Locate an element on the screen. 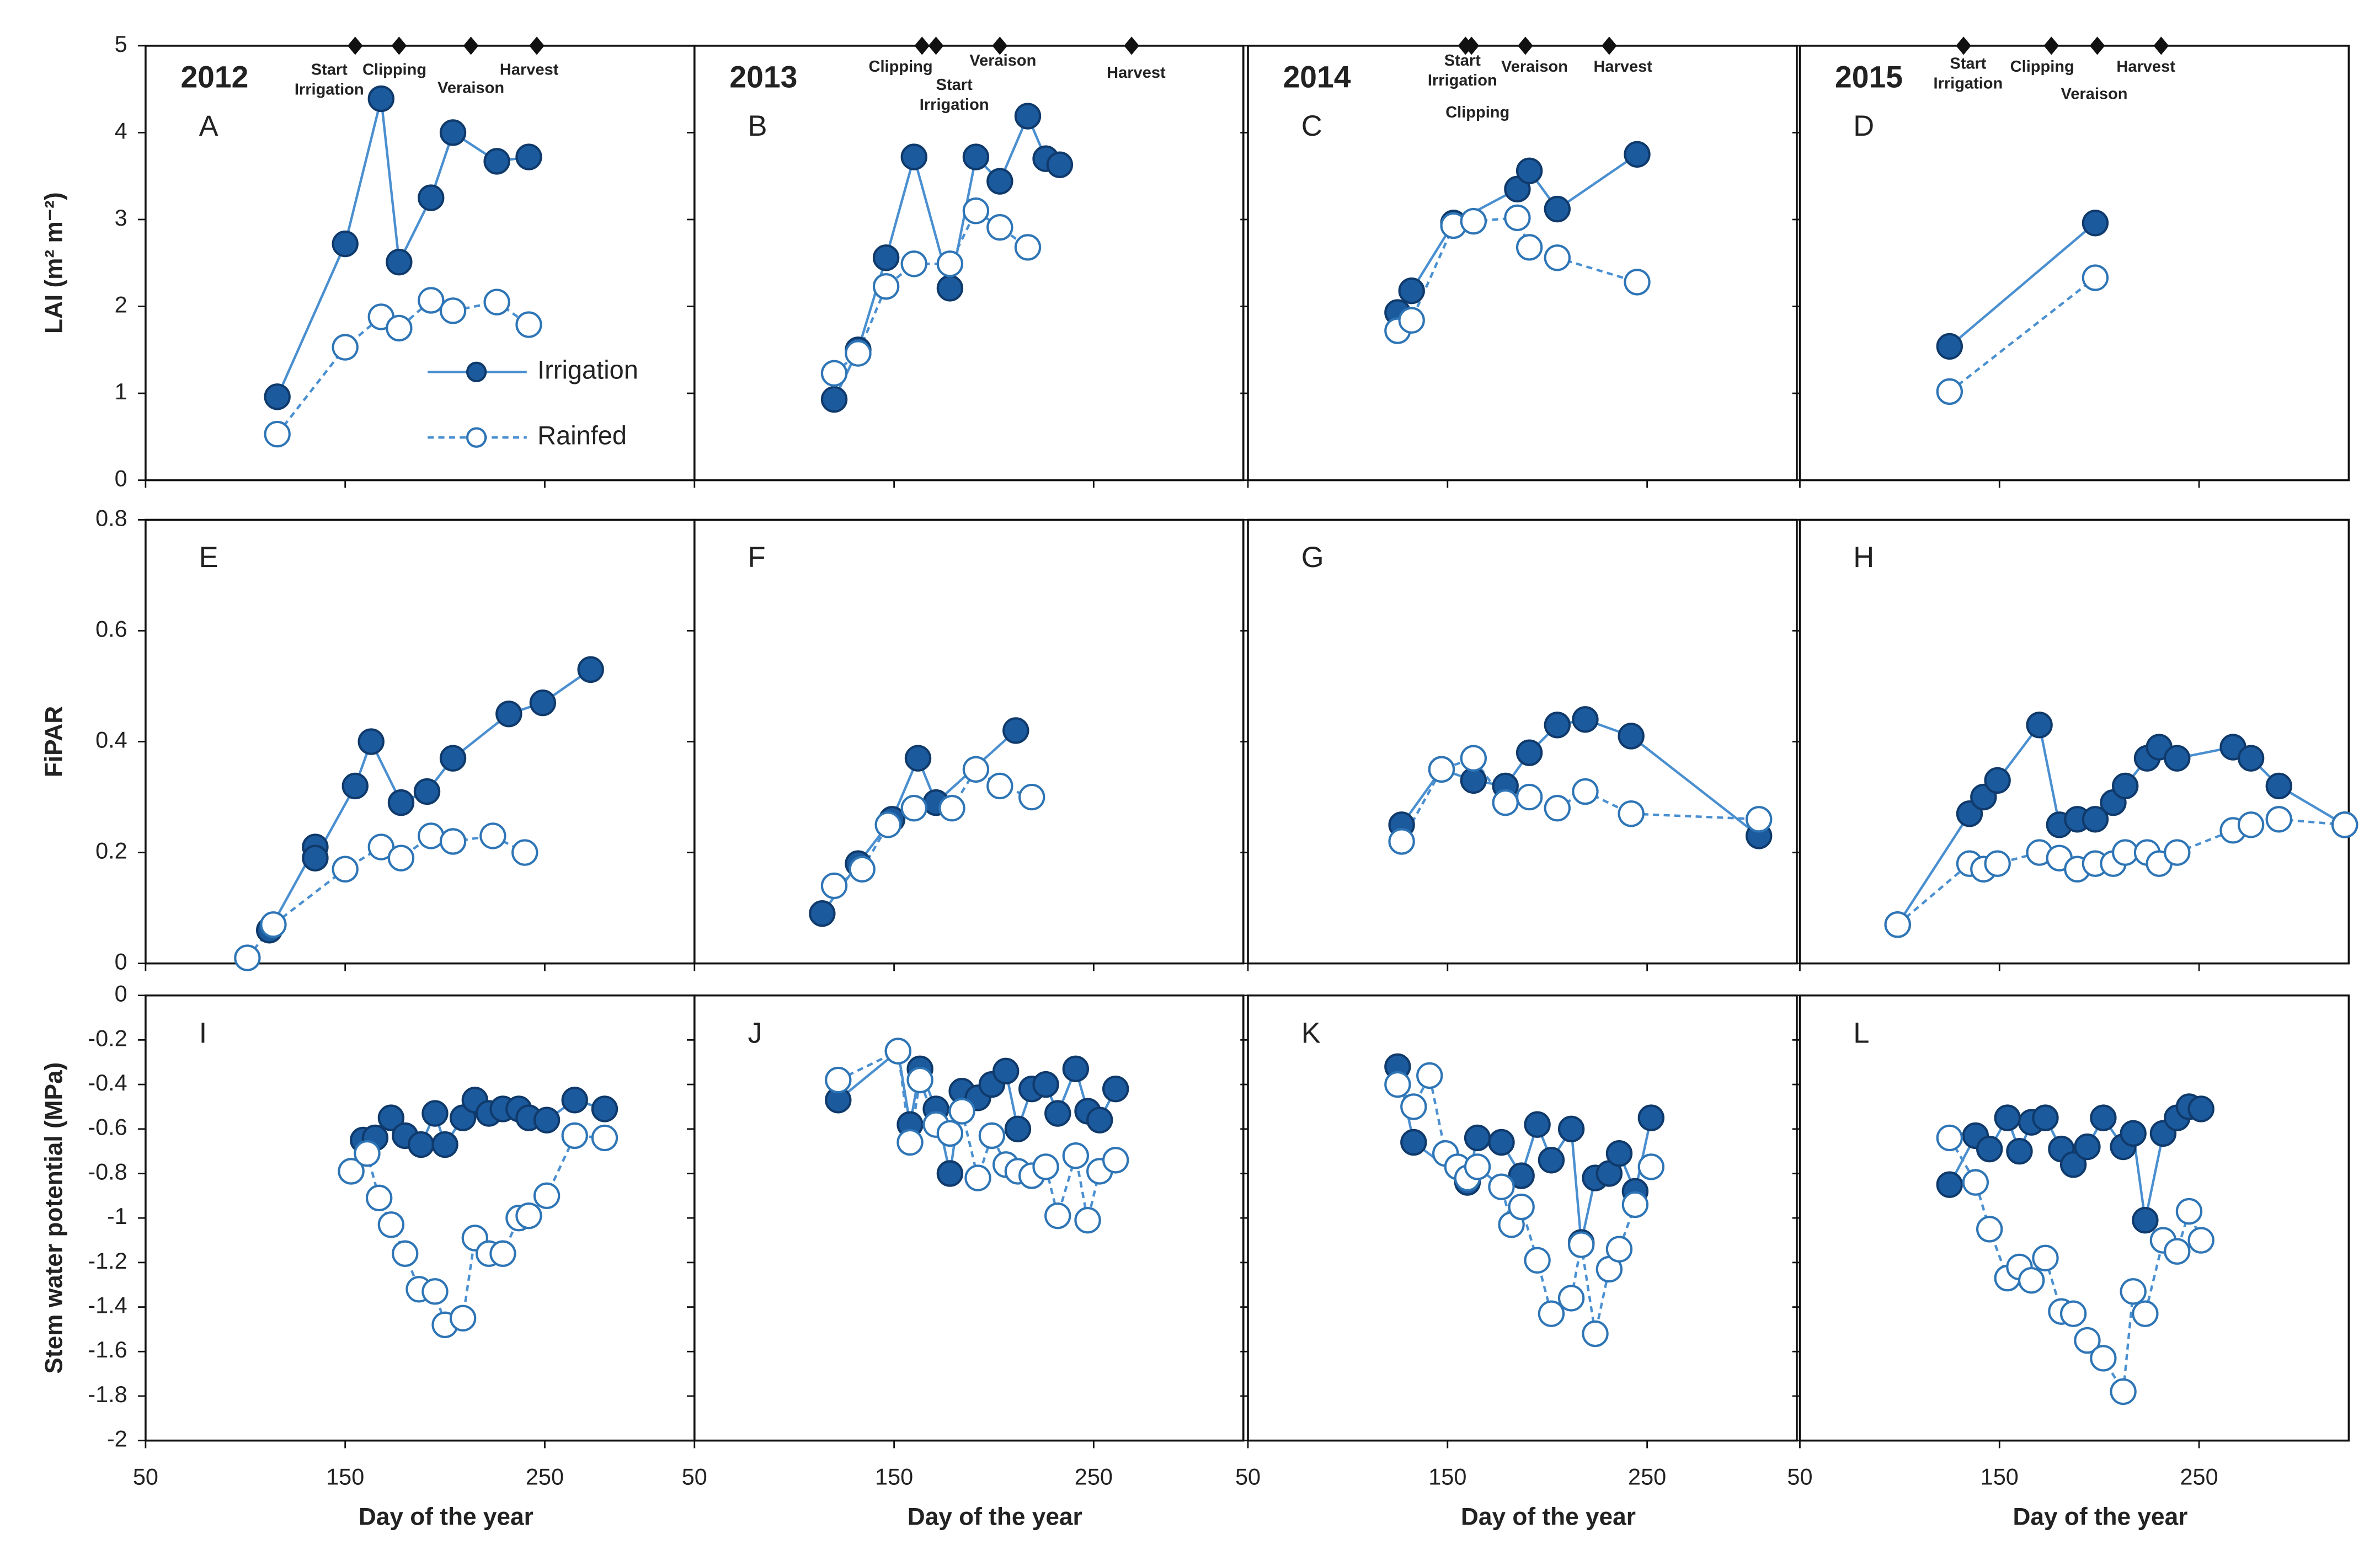  x-tick-label: 50 is located at coordinates (1248, 1477).